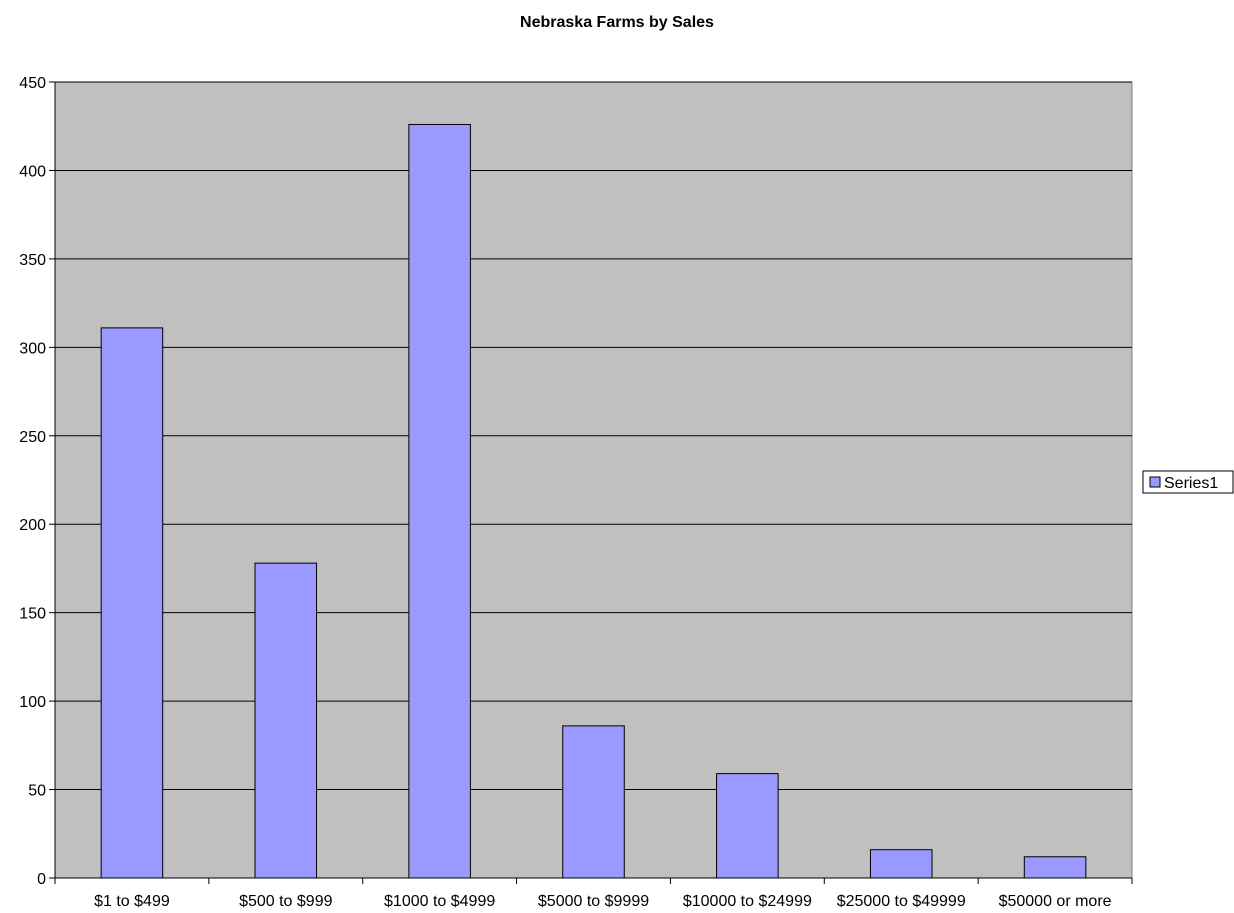 This screenshot has height=913, width=1234. Describe the element at coordinates (32, 83) in the screenshot. I see `y-tick-label: 450` at that location.